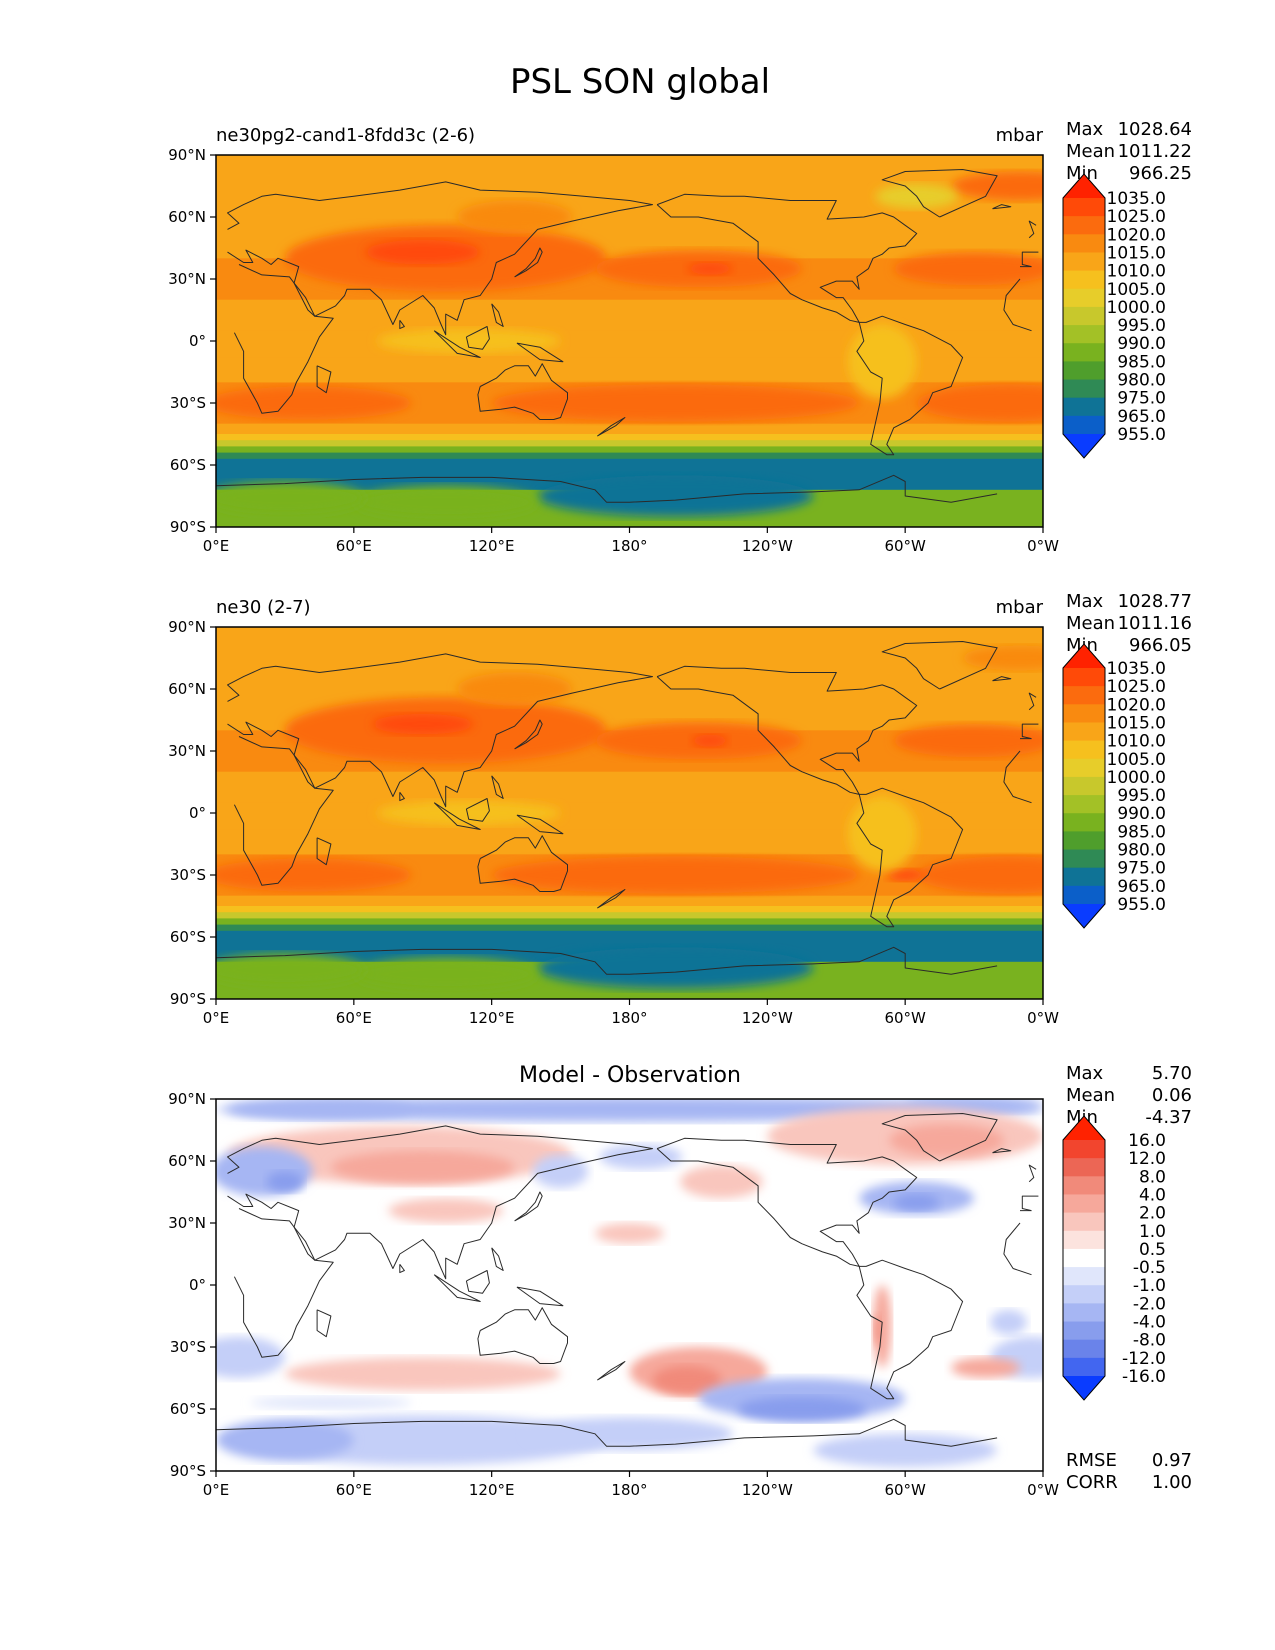  Describe the element at coordinates (1141, 381) in the screenshot. I see `colorbar-level-label: 980.0` at that location.